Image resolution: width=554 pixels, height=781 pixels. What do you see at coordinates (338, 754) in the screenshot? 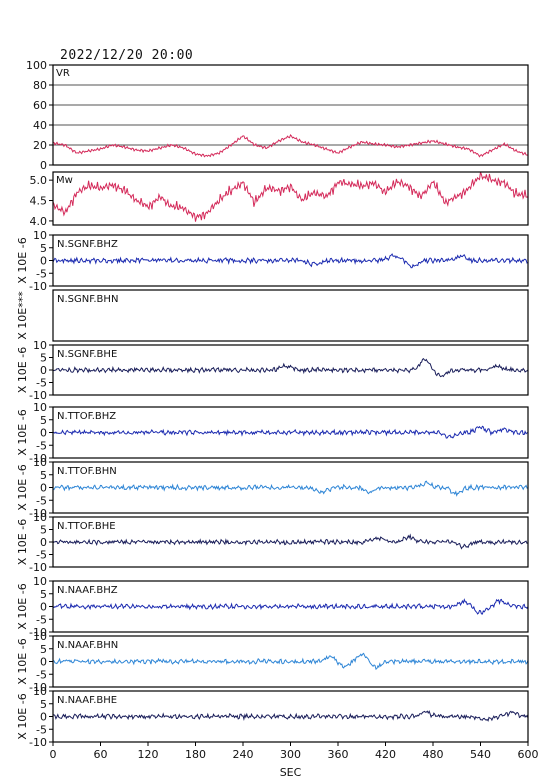
I see `x-tick-label: 360` at bounding box center [338, 754].